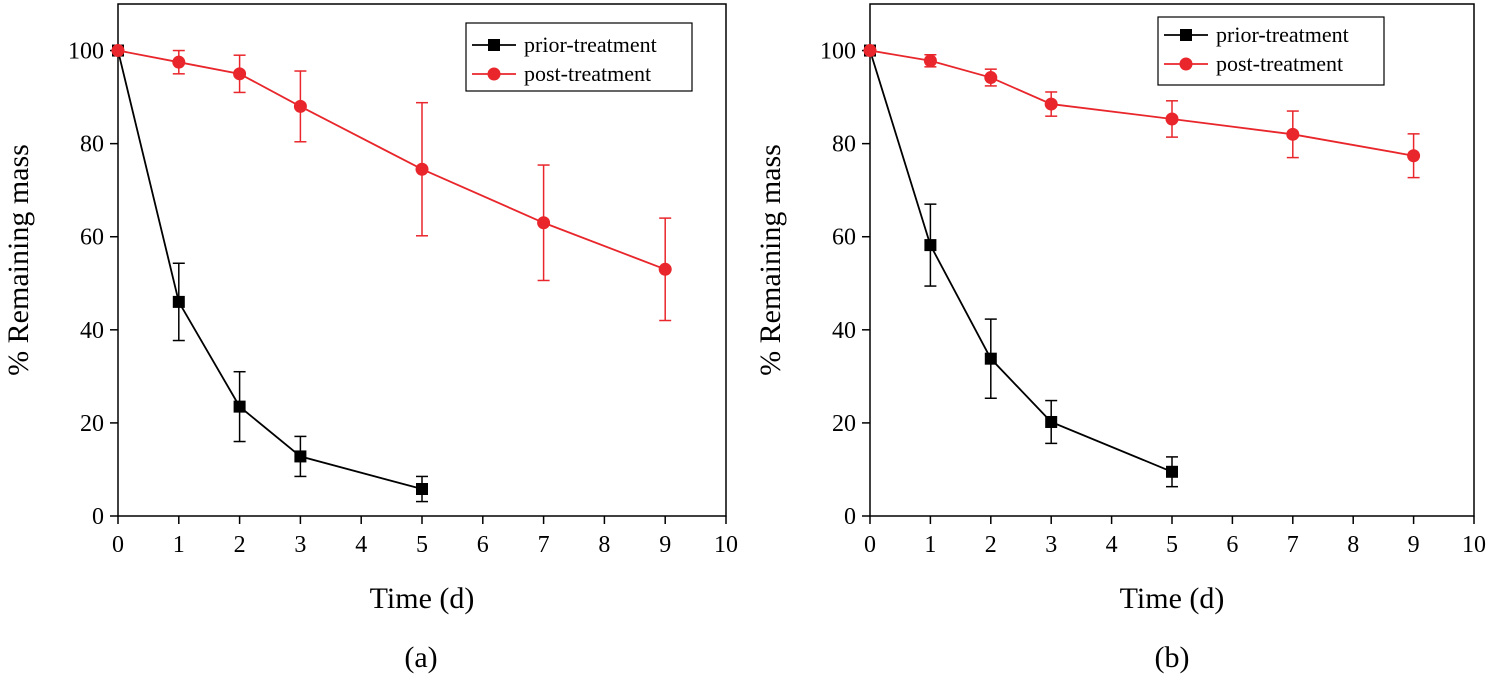 This screenshot has width=1497, height=678. Describe the element at coordinates (1172, 657) in the screenshot. I see `panel-caption: (b)` at that location.